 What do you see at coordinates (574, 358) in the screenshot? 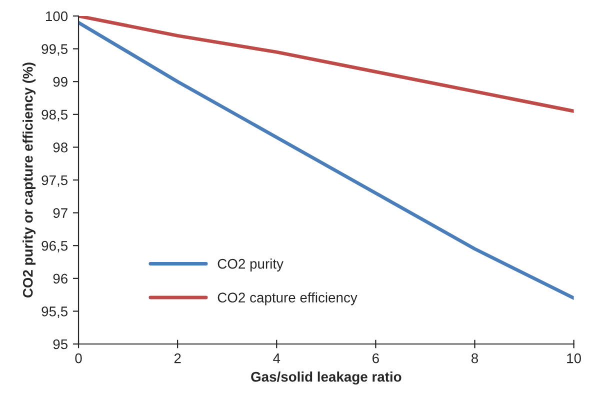
I see `x-tick-label: 10` at bounding box center [574, 358].